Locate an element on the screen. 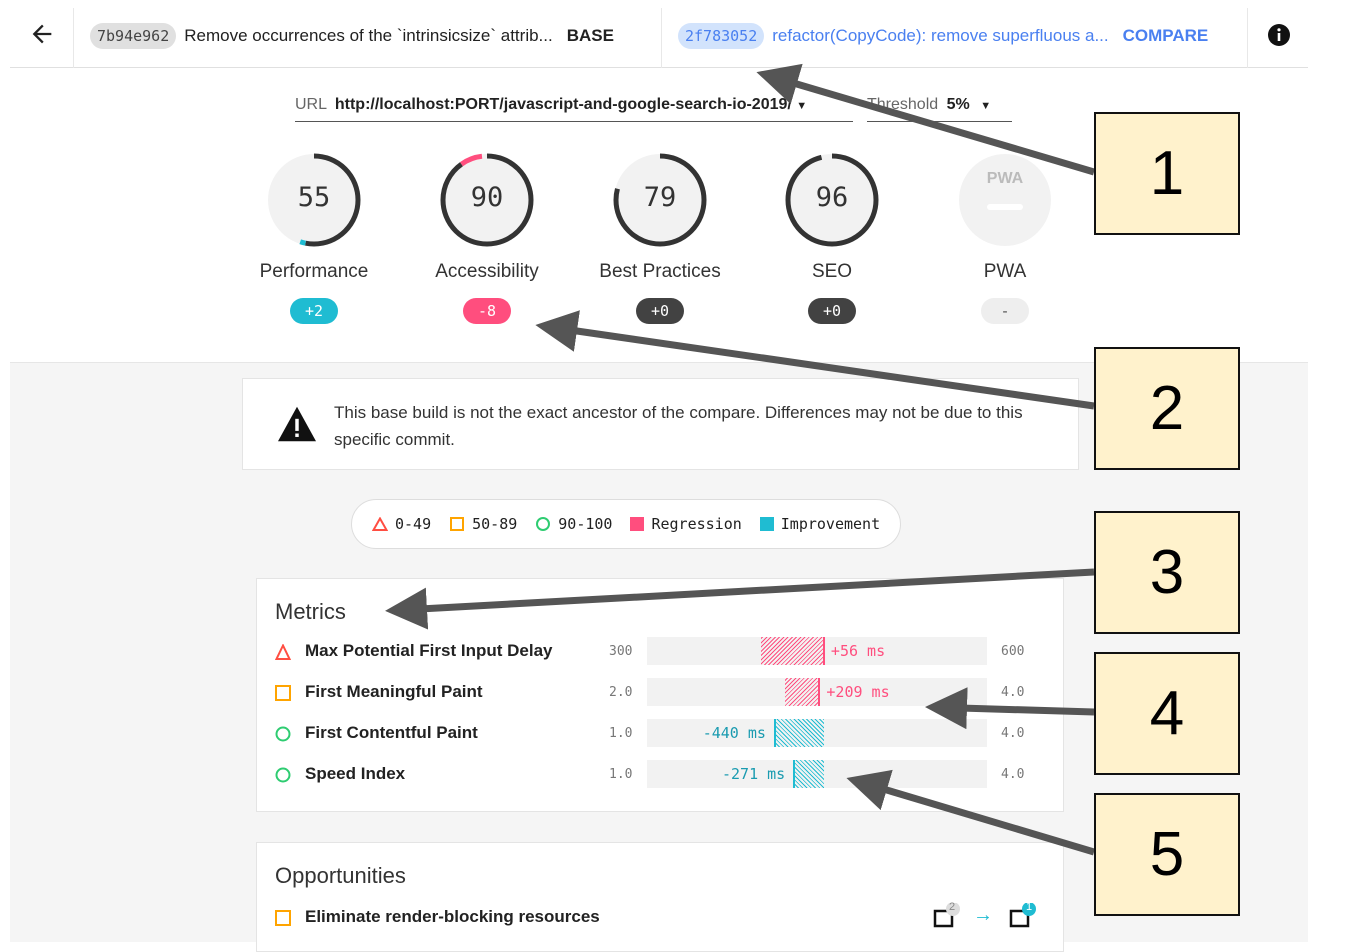 This screenshot has width=1356, height=952. gauge-score: 79 is located at coordinates (660, 197).